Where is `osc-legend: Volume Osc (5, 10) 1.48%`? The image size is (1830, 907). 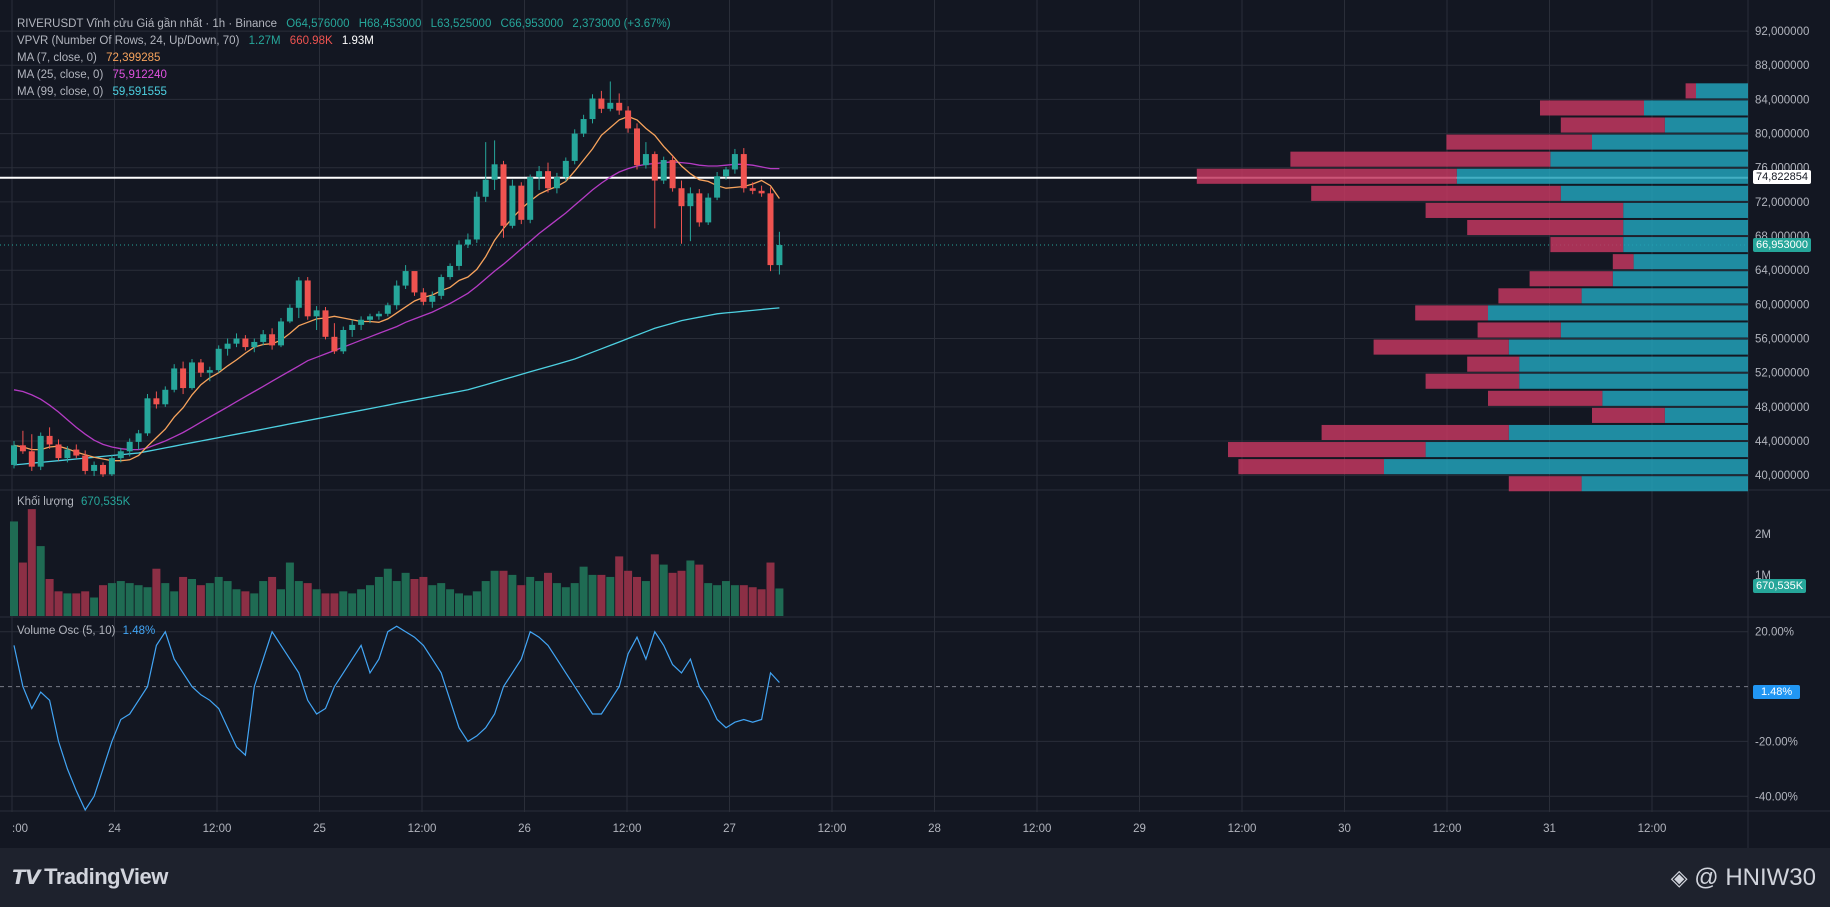 osc-legend: Volume Osc (5, 10) 1.48% is located at coordinates (86, 631).